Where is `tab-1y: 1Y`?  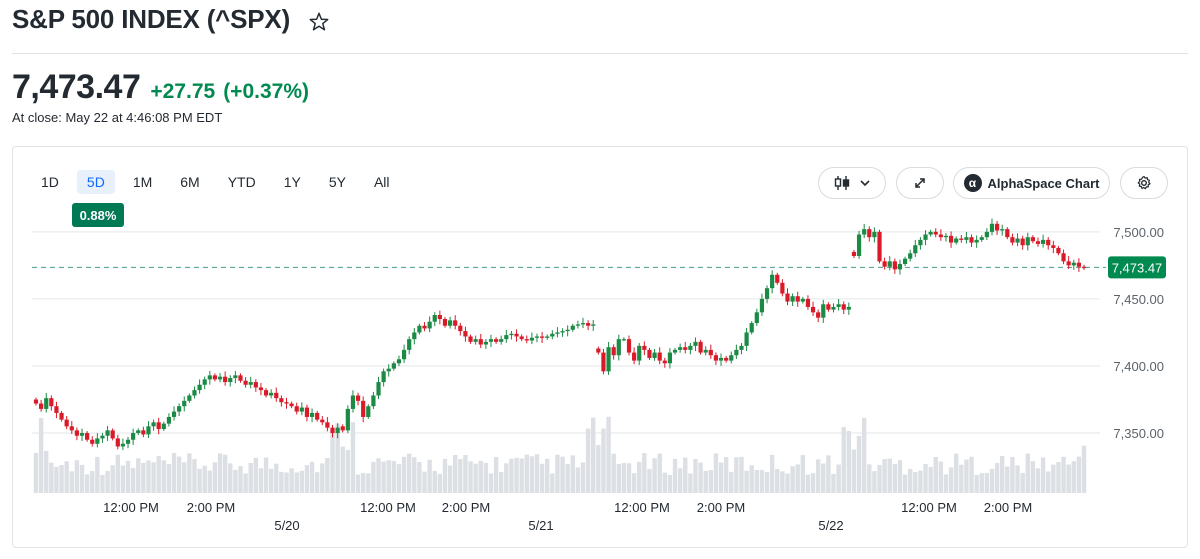 tab-1y: 1Y is located at coordinates (292, 182).